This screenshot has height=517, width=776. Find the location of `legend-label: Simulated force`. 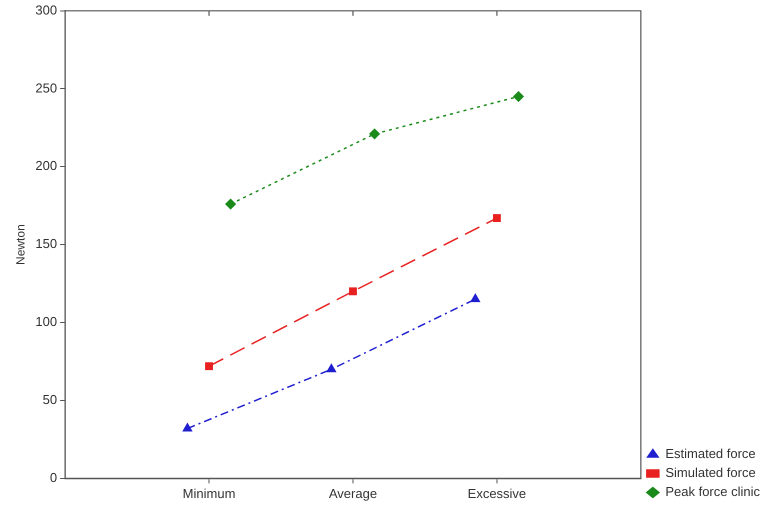

legend-label: Simulated force is located at coordinates (710, 472).